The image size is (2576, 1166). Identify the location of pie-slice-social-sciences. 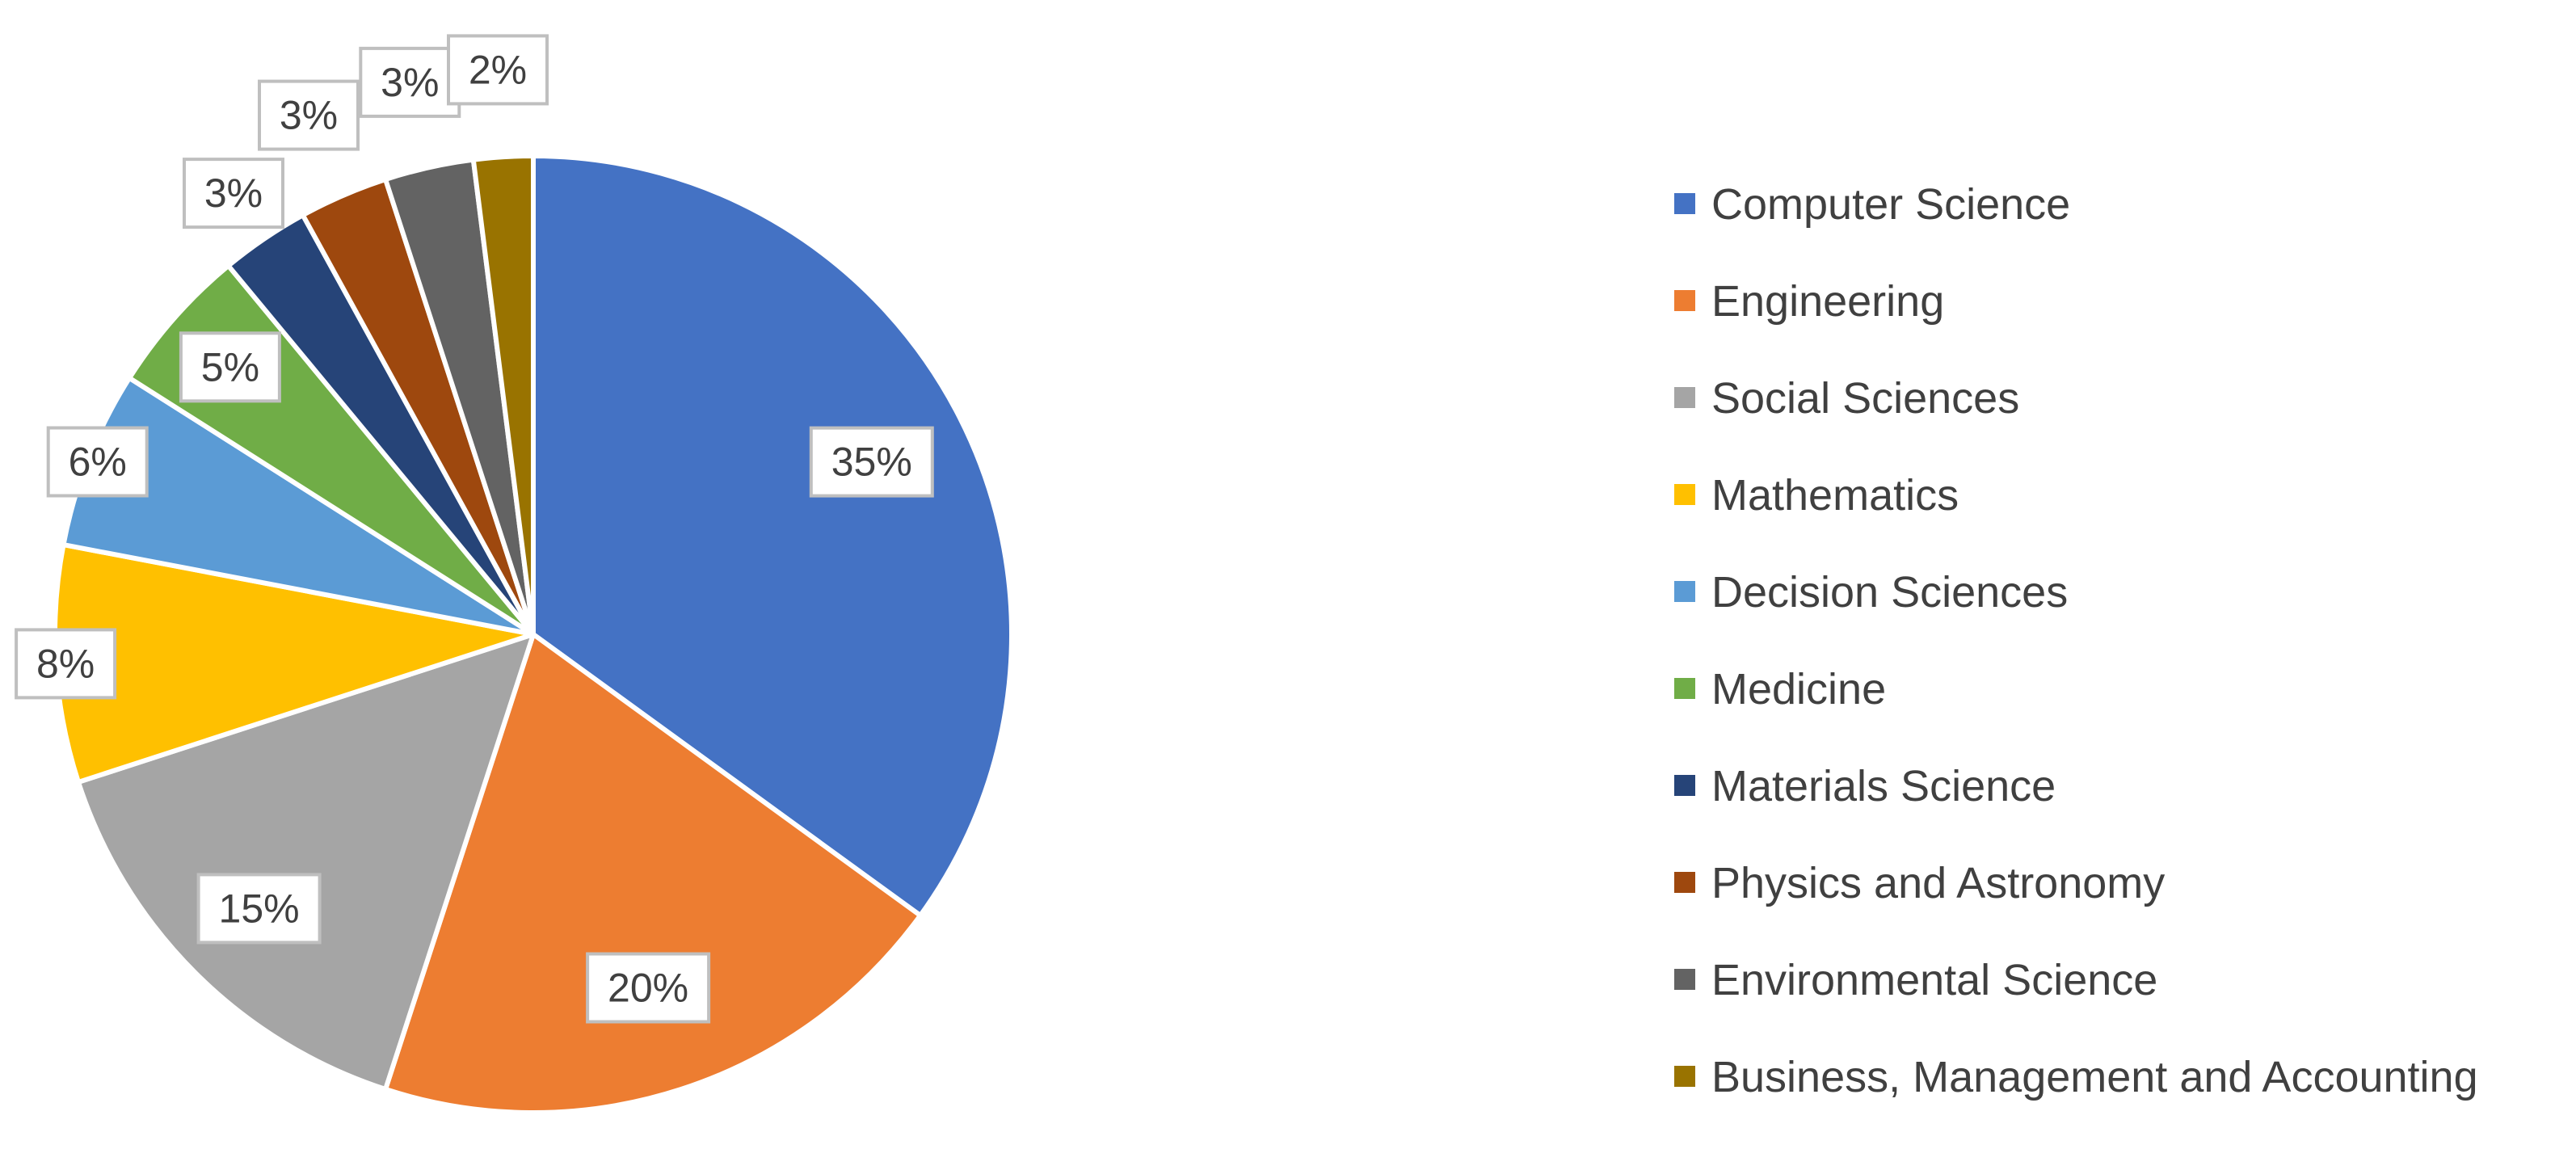
(305, 862).